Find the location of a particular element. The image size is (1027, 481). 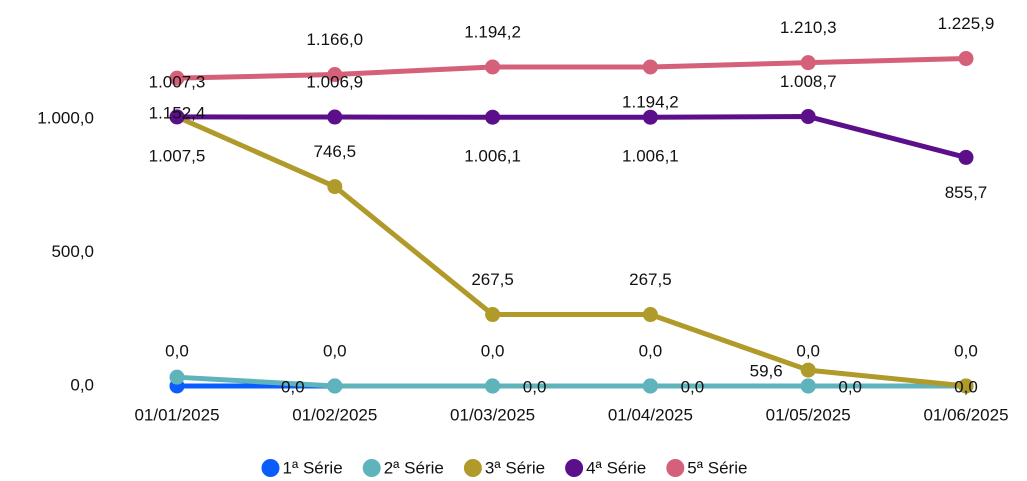

data-label: 1.210,3 is located at coordinates (808, 27).